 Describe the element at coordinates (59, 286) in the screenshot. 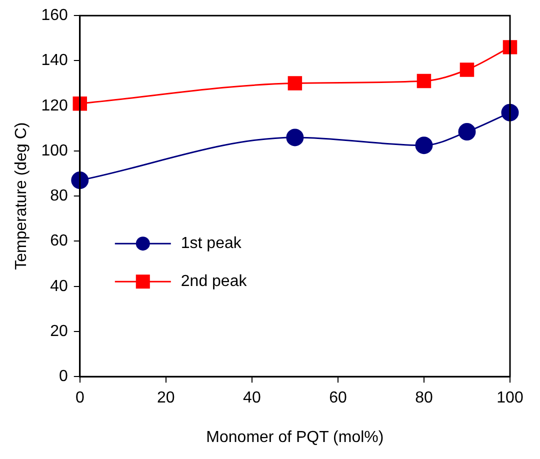

I see `y-tick-label: 40` at that location.